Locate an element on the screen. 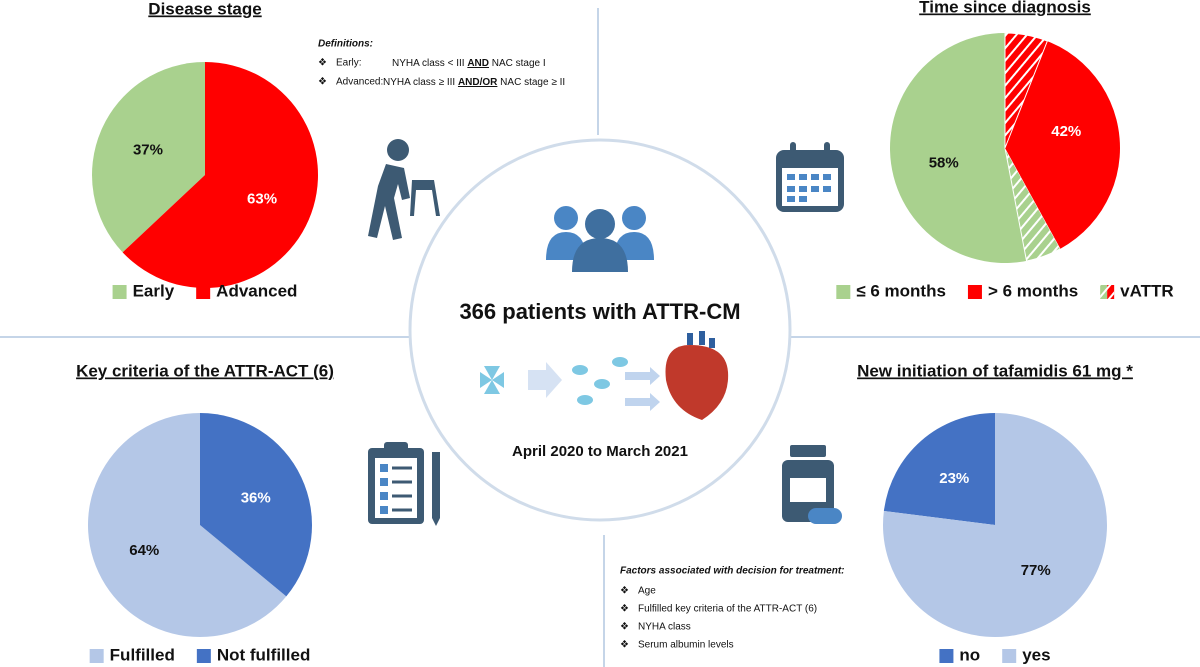 The width and height of the screenshot is (1200, 667). definition-part: NYHA class < III is located at coordinates (429, 63).